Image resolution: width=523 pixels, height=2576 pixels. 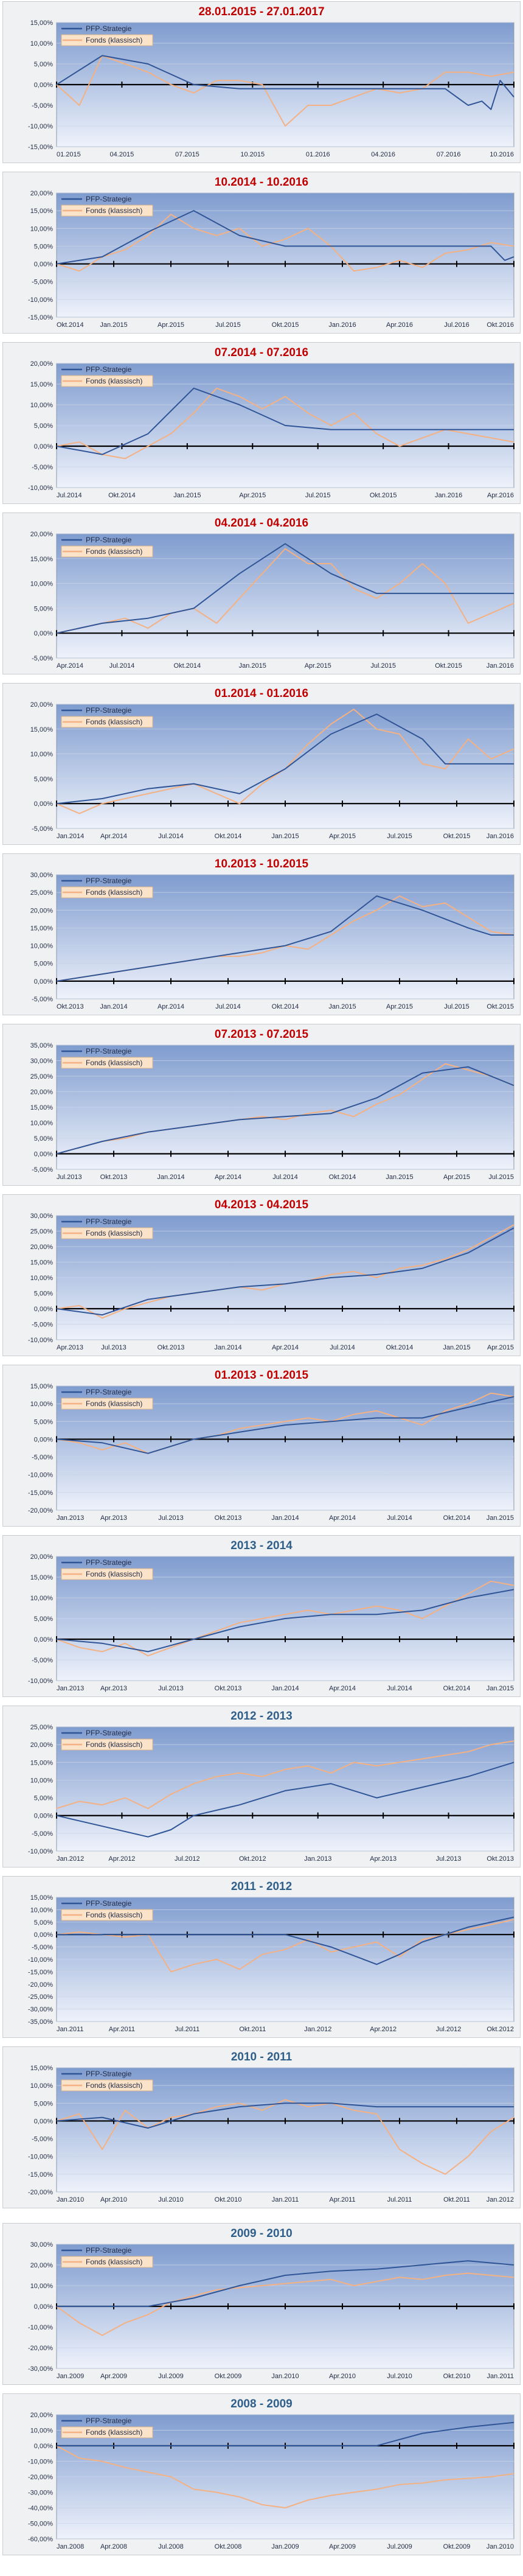 What do you see at coordinates (500, 2546) in the screenshot?
I see `x-tick-label: Jan.2010` at bounding box center [500, 2546].